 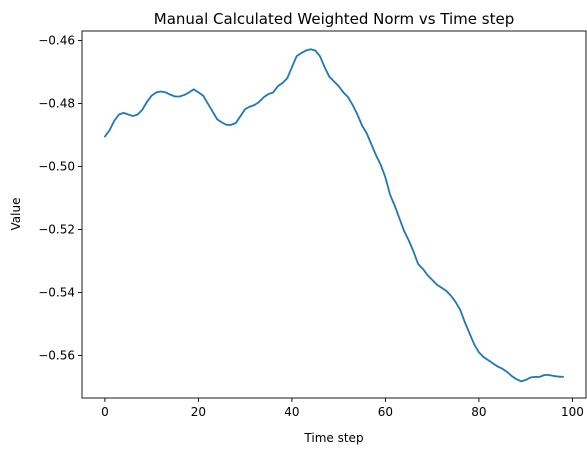 I want to click on y-tick-label: −0.50, so click(x=56, y=166).